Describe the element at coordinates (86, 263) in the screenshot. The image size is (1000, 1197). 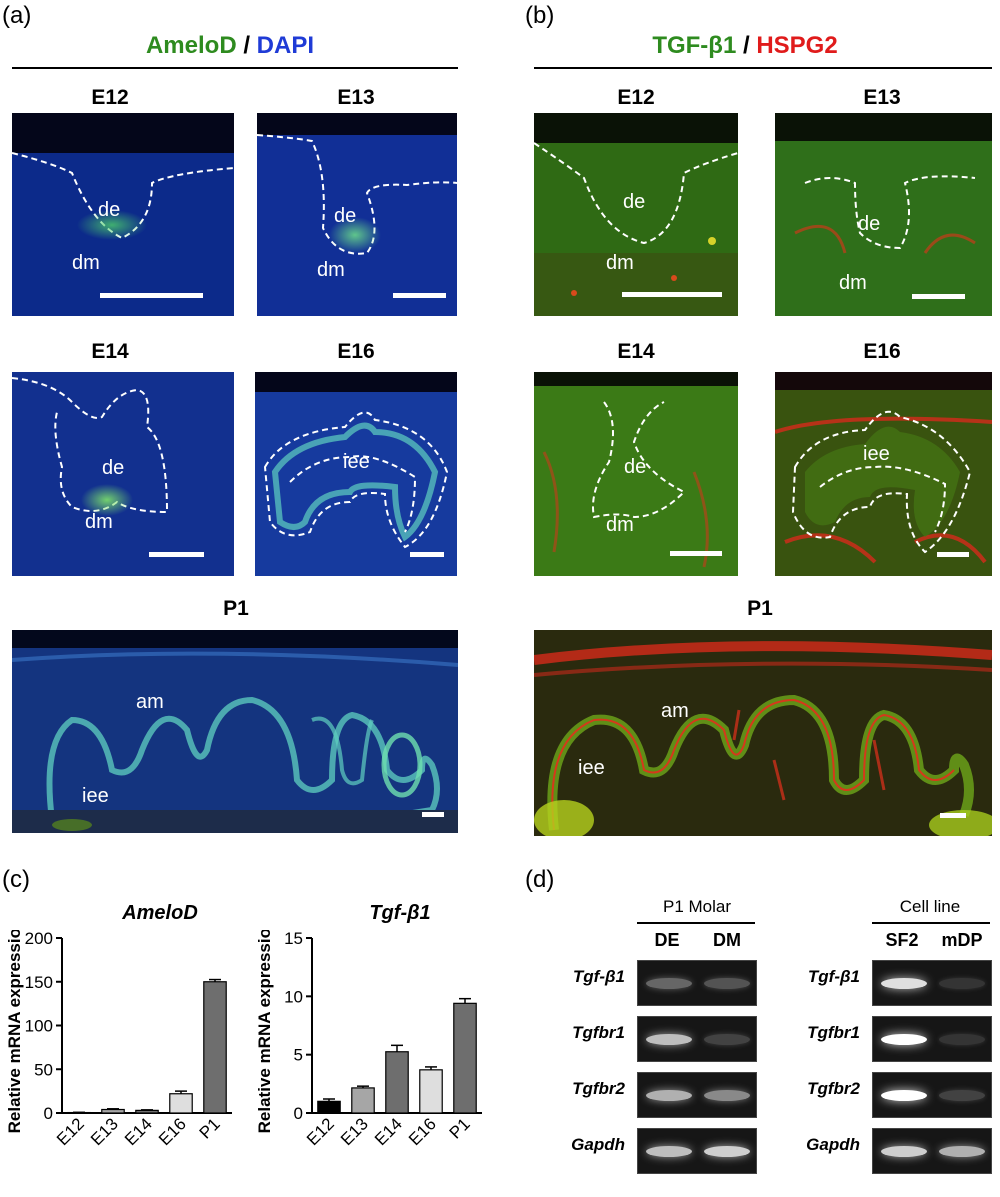
I see `a-e12-dm: dm` at that location.